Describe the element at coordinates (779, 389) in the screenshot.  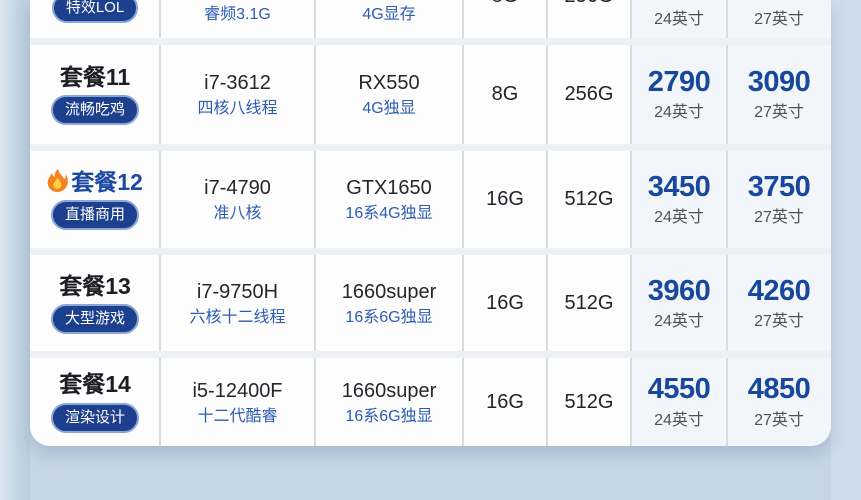
I see `price-27inch: 4850` at that location.